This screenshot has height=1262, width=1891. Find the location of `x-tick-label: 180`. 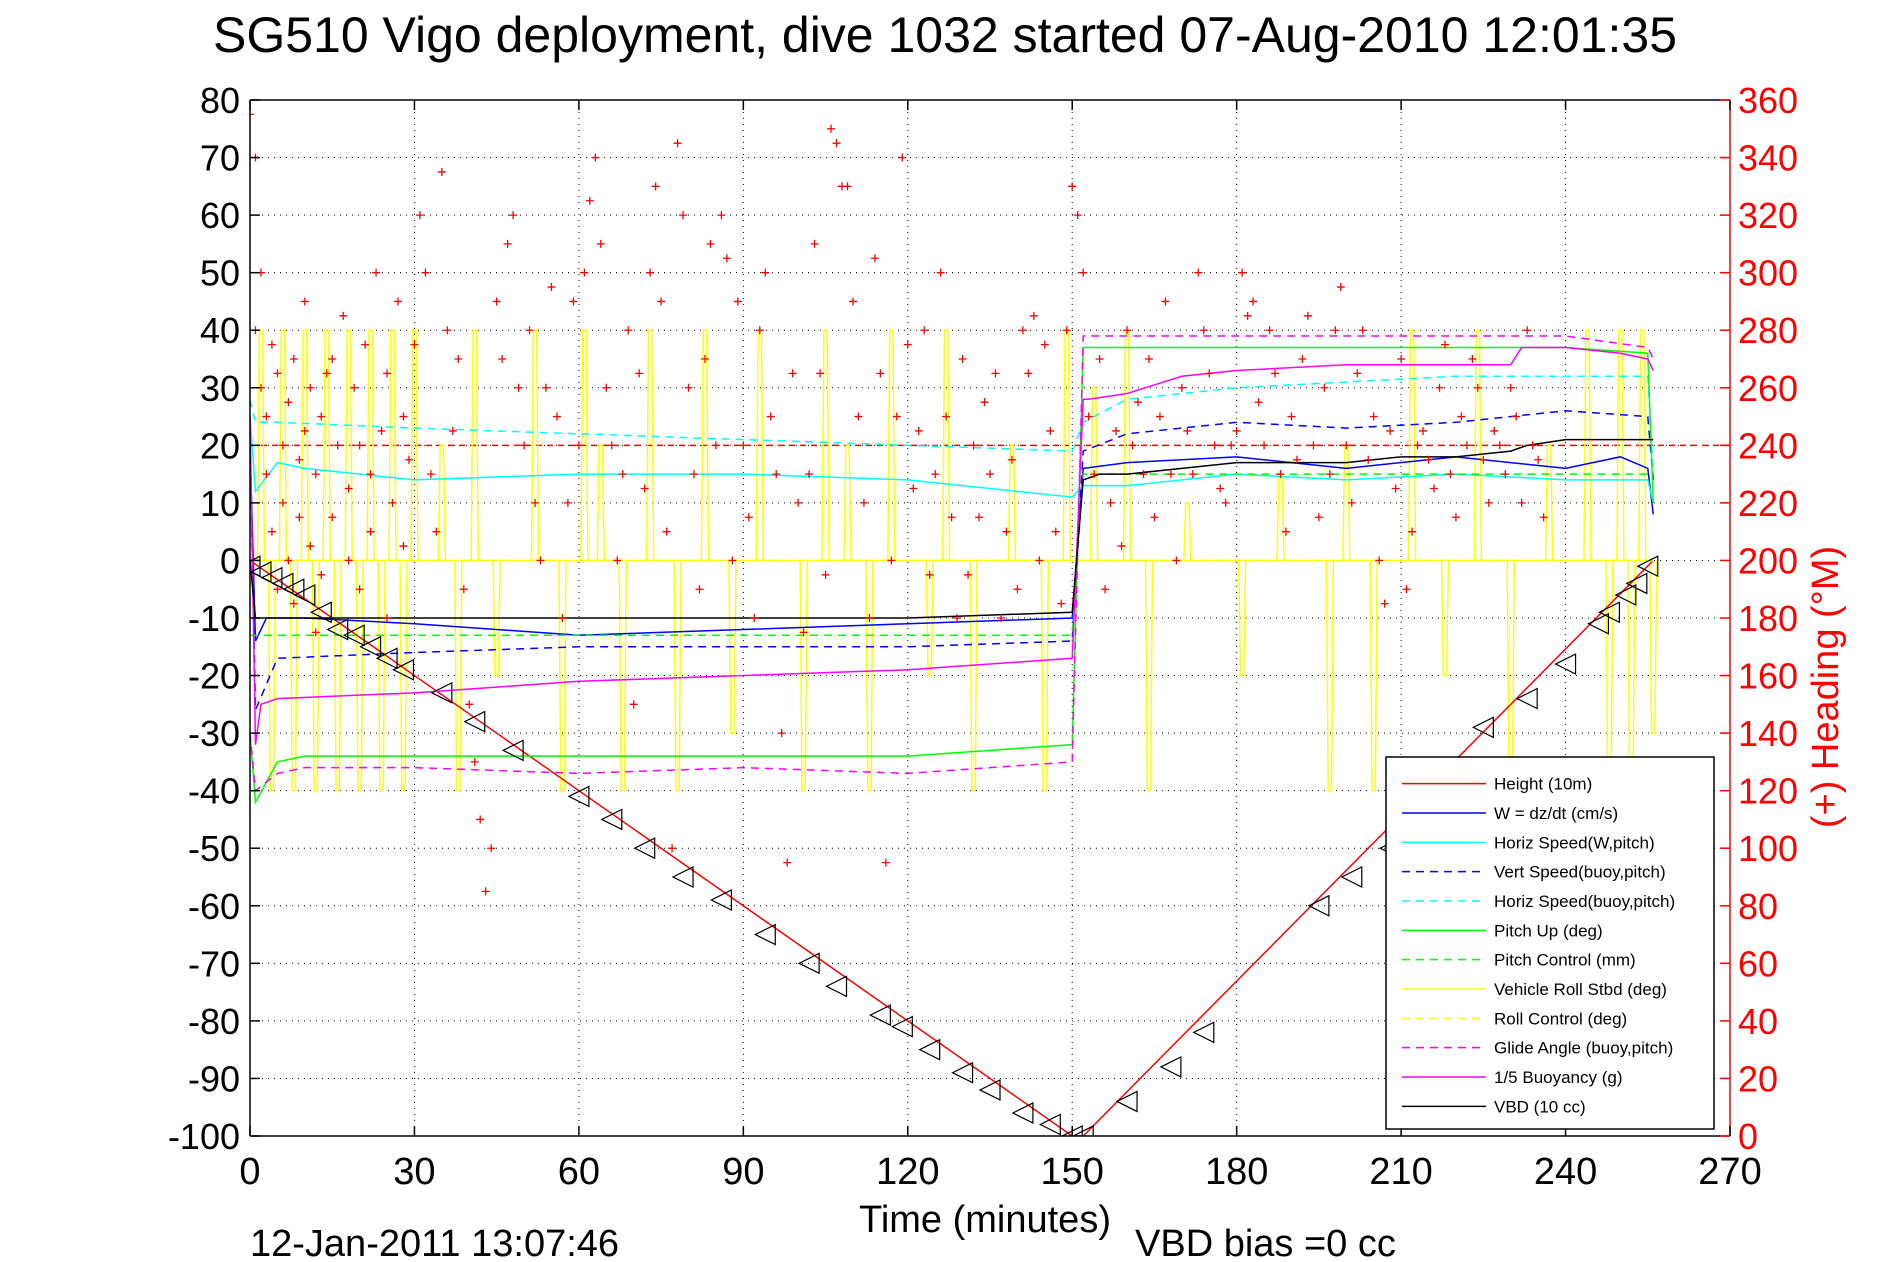

x-tick-label: 180 is located at coordinates (1236, 1172).